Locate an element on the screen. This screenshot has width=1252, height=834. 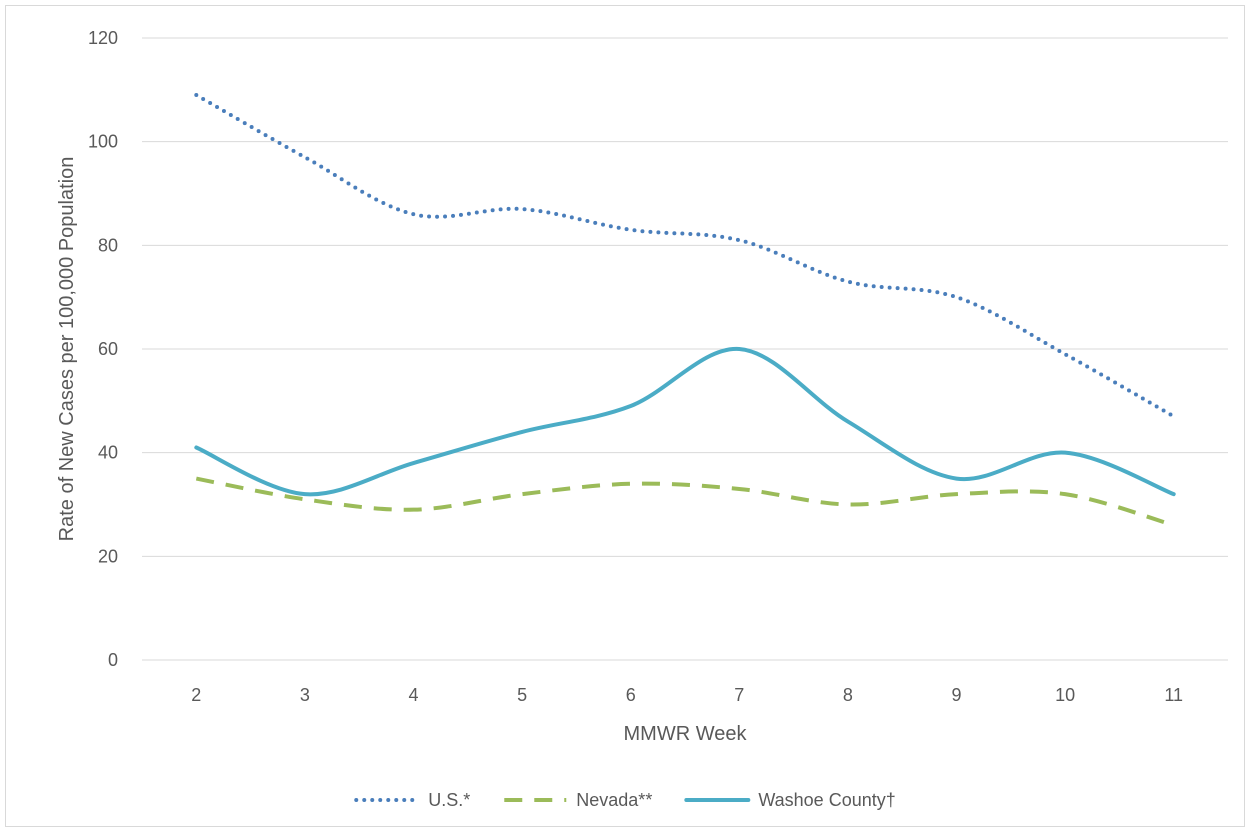
y-tick-label: 120 is located at coordinates (103, 38).